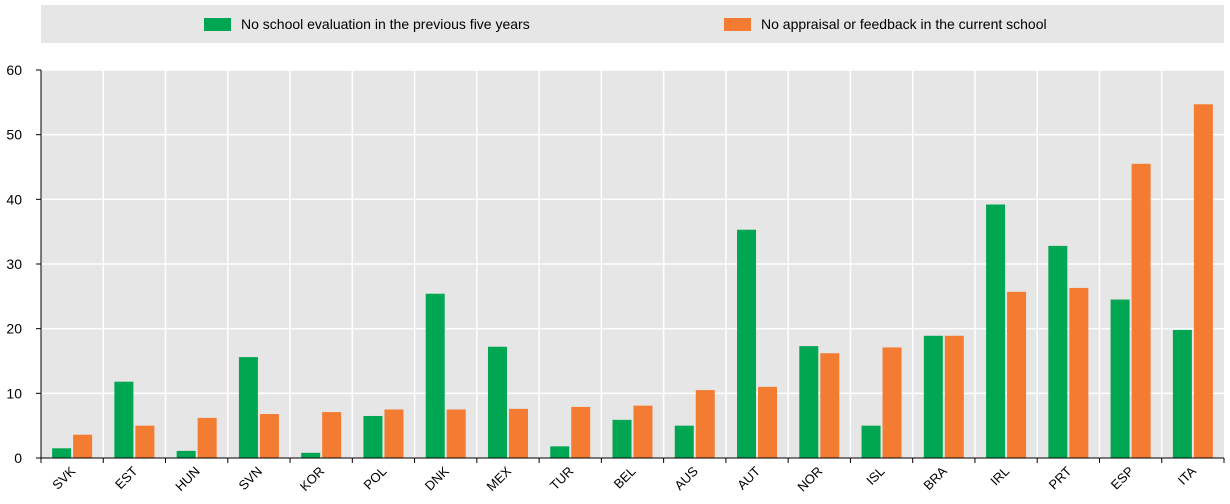 Image resolution: width=1230 pixels, height=504 pixels. I want to click on bar-1-dnk, so click(435, 375).